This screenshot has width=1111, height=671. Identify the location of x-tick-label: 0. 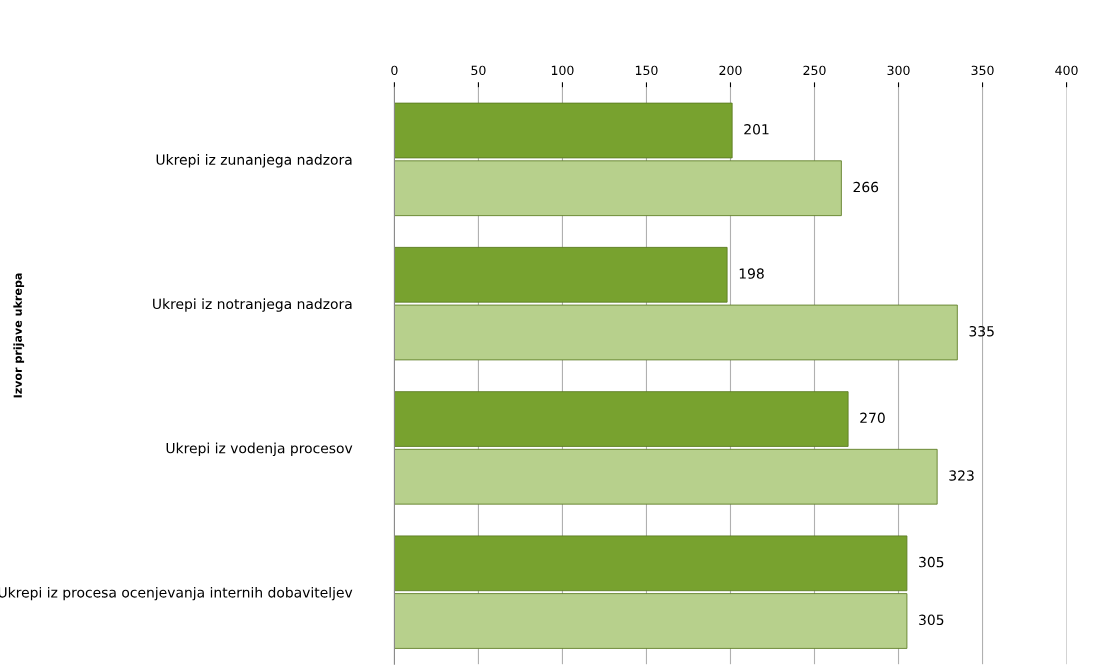
(394, 70).